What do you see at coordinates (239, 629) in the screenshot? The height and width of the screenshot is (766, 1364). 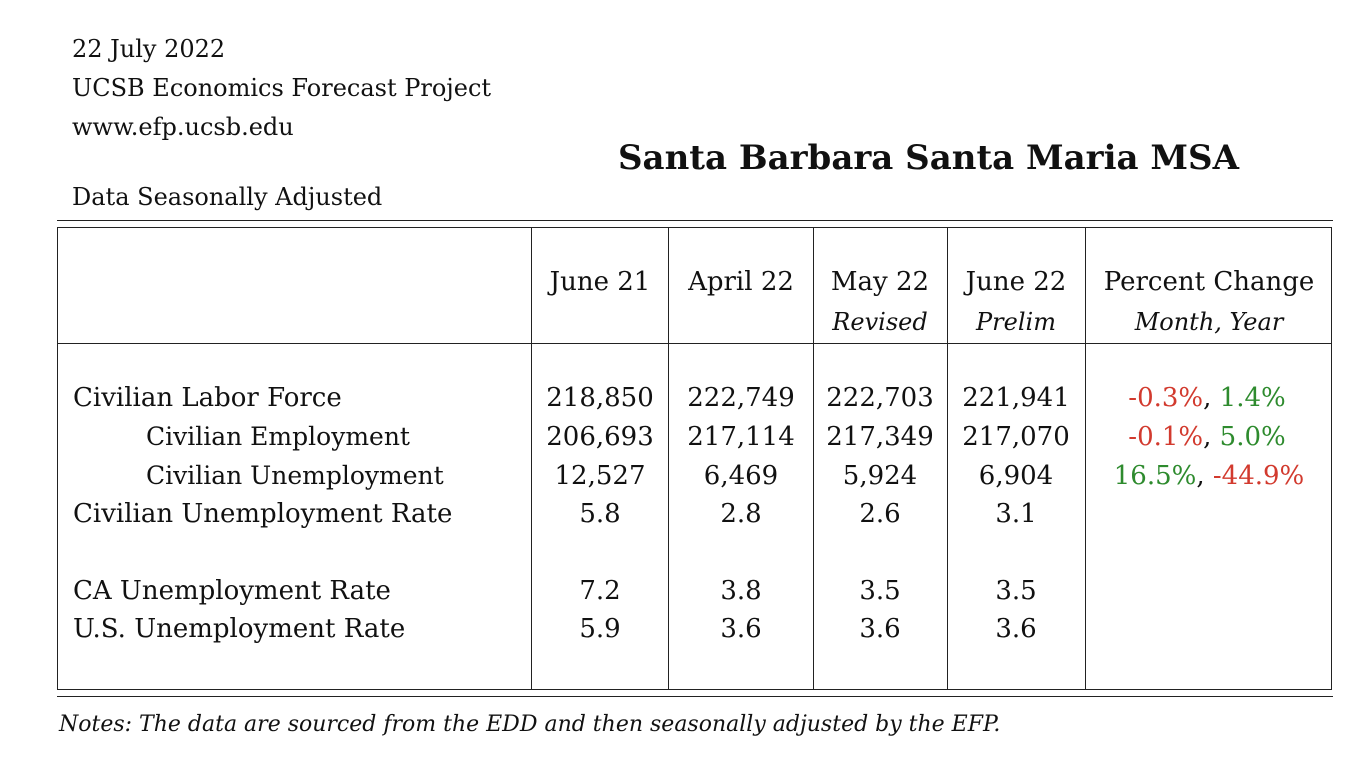 I see `row-label-us-rate: U.S. Unemployment Rate` at bounding box center [239, 629].